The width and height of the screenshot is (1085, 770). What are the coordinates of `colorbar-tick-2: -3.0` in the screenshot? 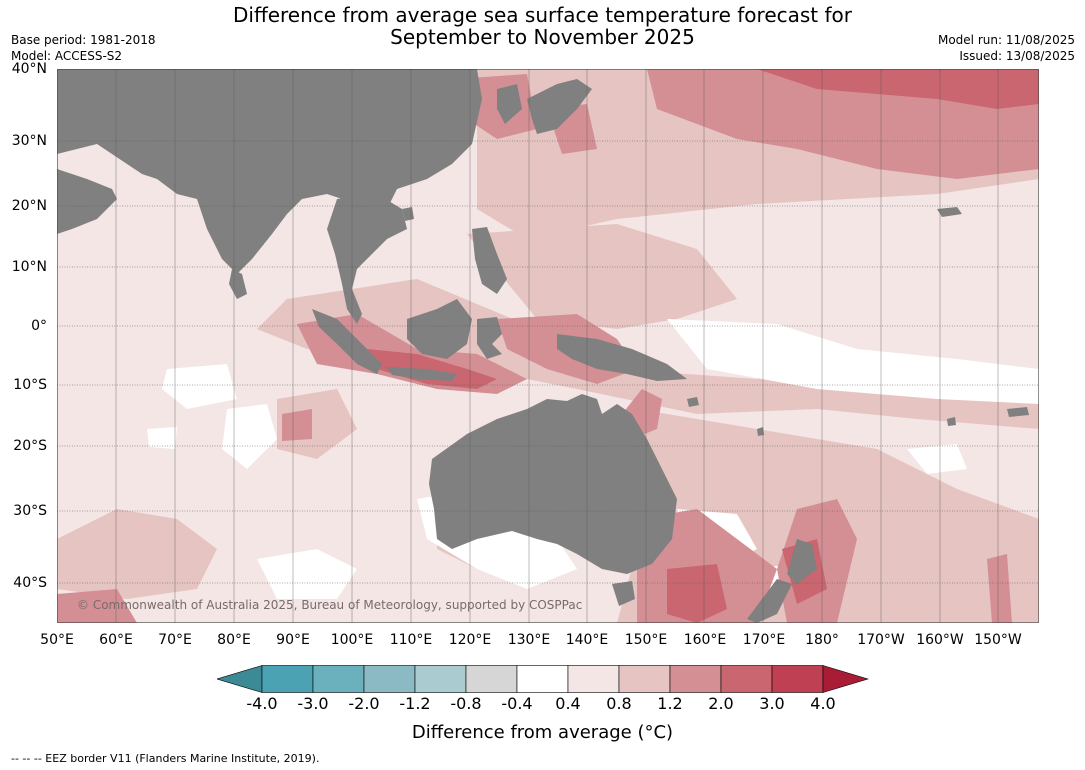 It's located at (313, 703).